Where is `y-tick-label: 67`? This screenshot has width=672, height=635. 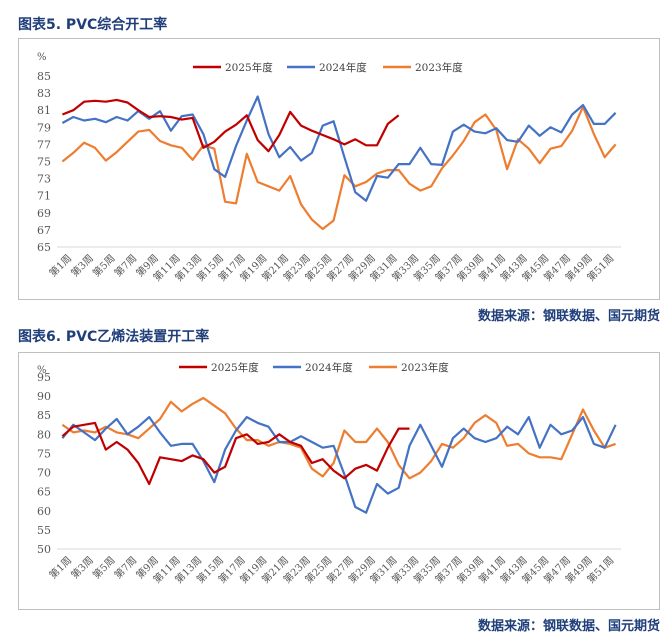
y-tick-label: 67 is located at coordinates (44, 230).